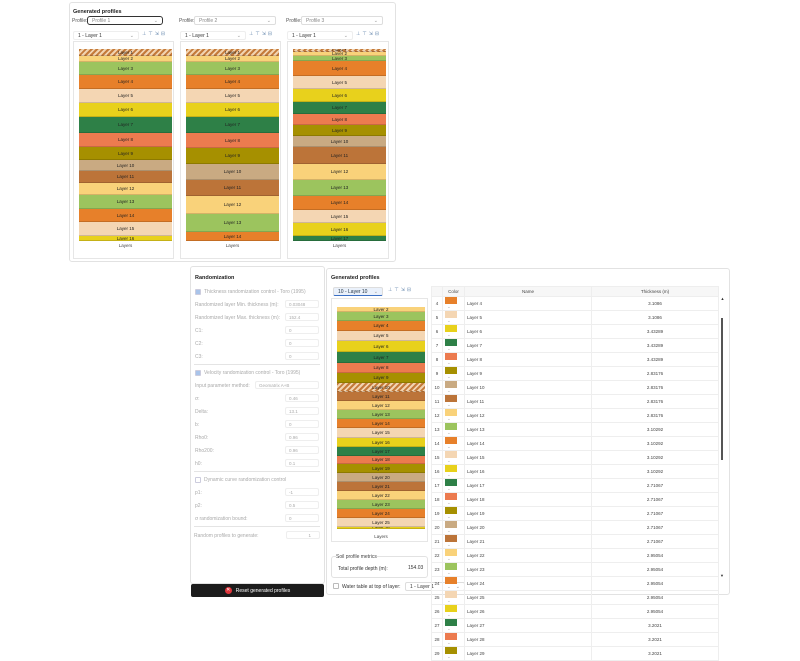 The width and height of the screenshot is (800, 661). I want to click on profile-layer: Layer 22, so click(381, 495).